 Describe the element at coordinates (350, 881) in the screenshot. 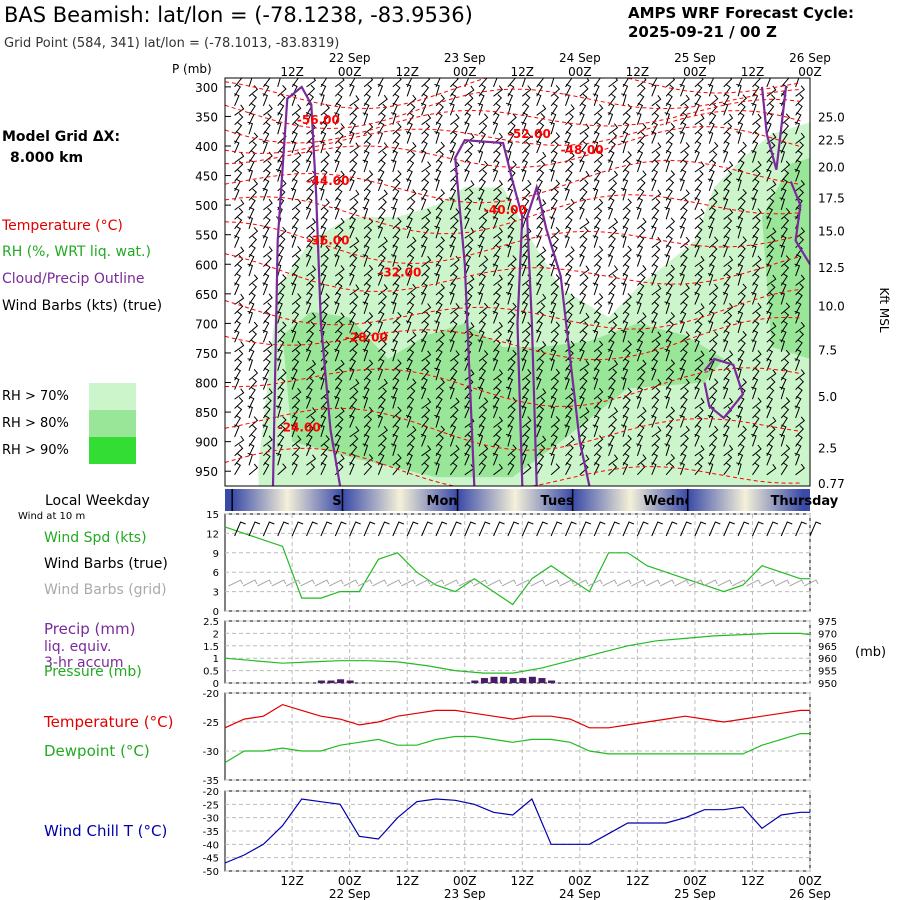

I see `hour-tick-label: 00Z` at that location.